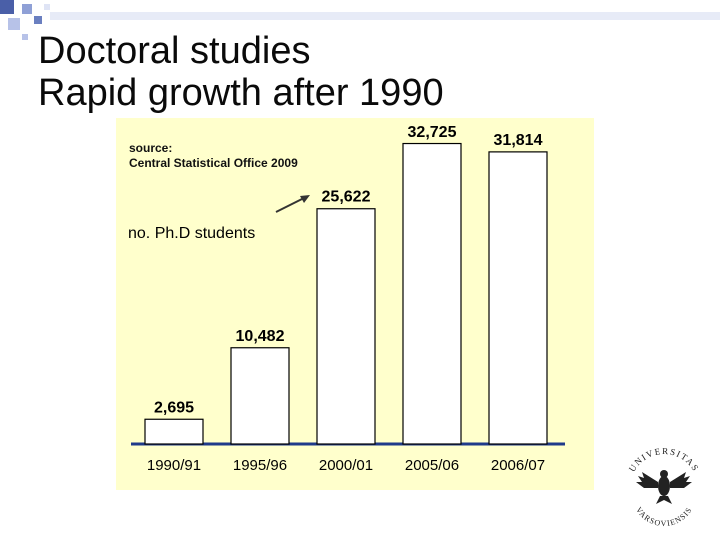  I want to click on decorative-squares, so click(360, 20).